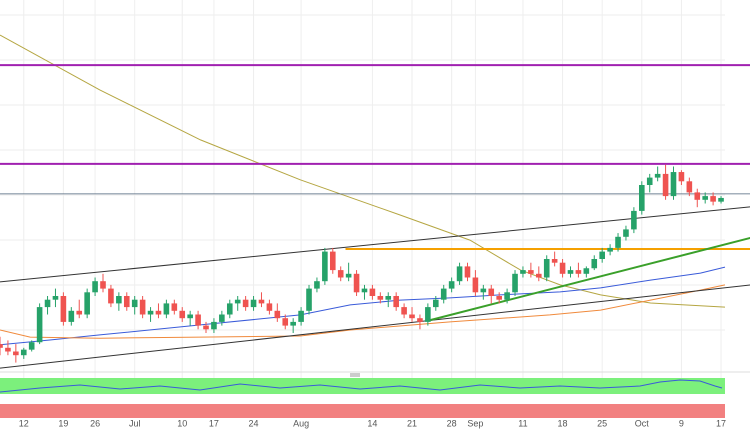 The width and height of the screenshot is (750, 430). I want to click on x-tick-label: 9, so click(681, 423).